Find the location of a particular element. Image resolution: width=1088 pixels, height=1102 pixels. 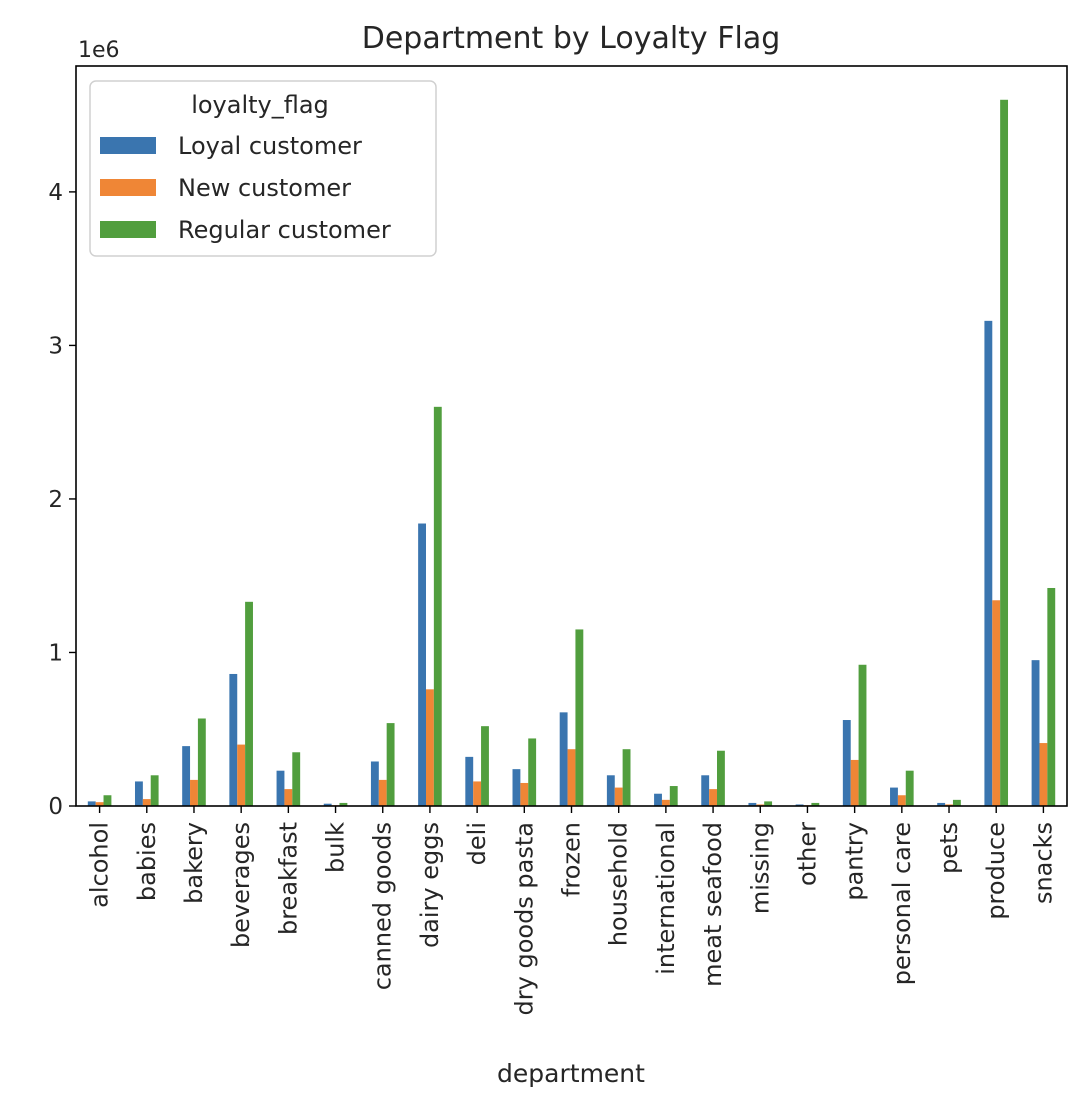

legend-label: Loyal customer is located at coordinates (270, 146).